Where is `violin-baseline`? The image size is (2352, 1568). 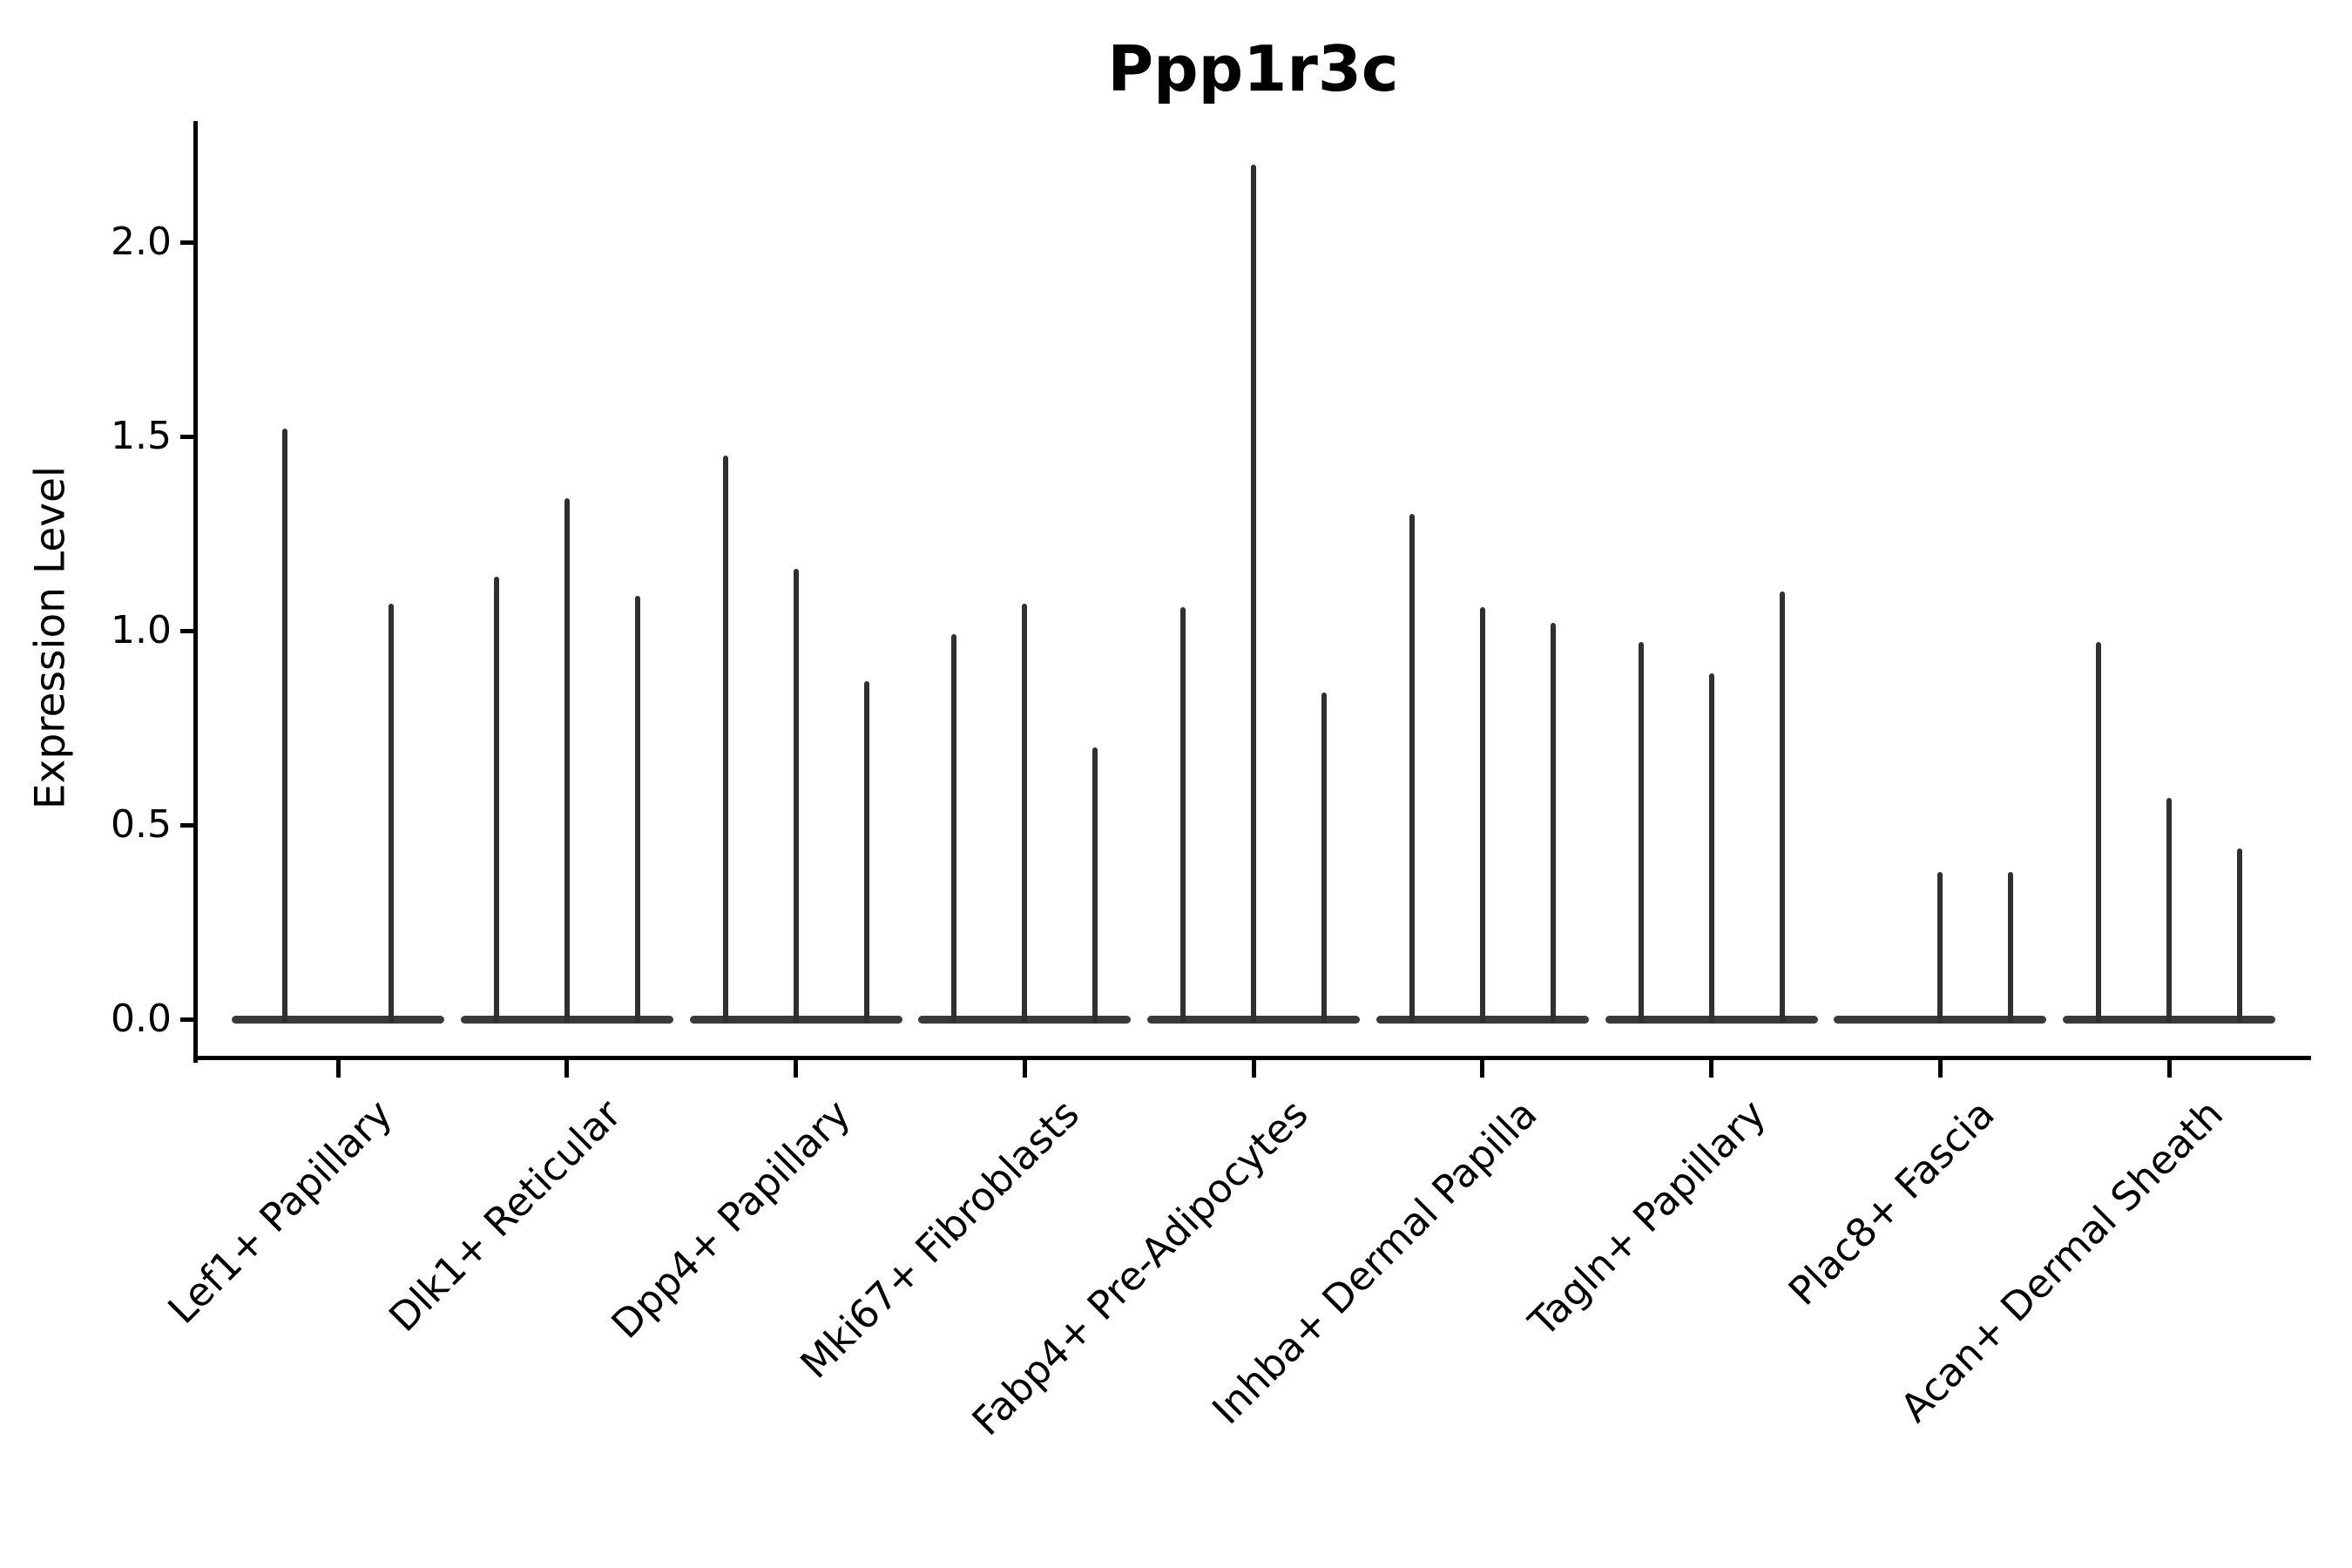
violin-baseline is located at coordinates (338, 1019).